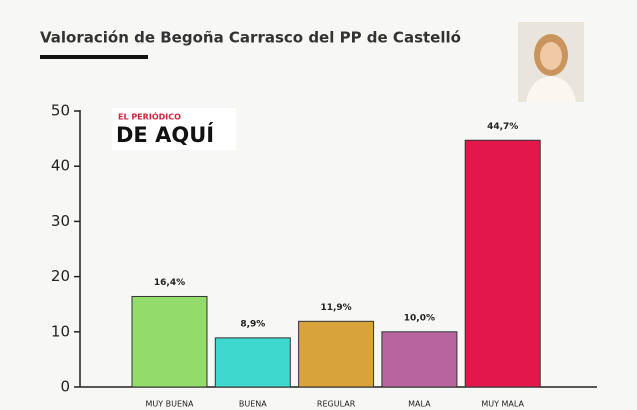 This screenshot has width=637, height=410. I want to click on y-tick-label: 20, so click(60, 276).